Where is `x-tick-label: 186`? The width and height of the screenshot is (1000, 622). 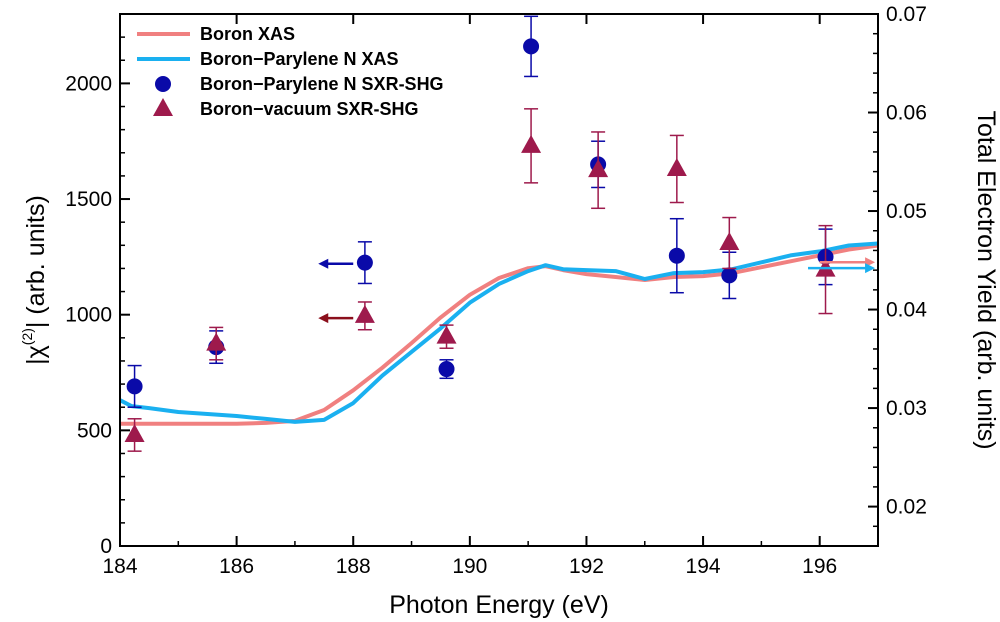 x-tick-label: 186 is located at coordinates (236, 566).